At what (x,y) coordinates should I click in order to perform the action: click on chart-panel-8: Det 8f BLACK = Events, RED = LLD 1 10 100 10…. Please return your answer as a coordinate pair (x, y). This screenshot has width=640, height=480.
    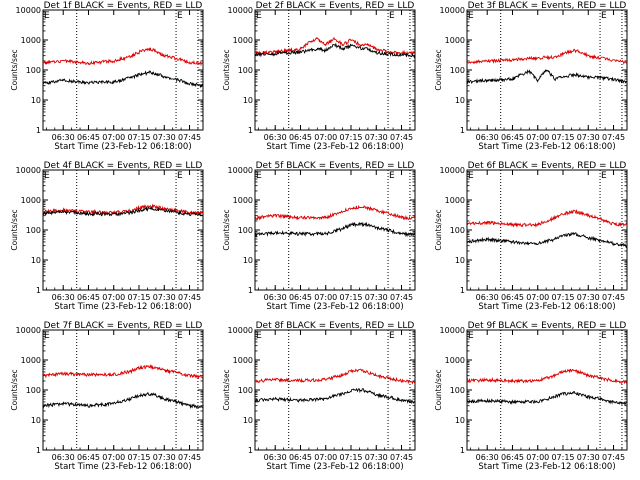
    Looking at the image, I should click on (319, 396).